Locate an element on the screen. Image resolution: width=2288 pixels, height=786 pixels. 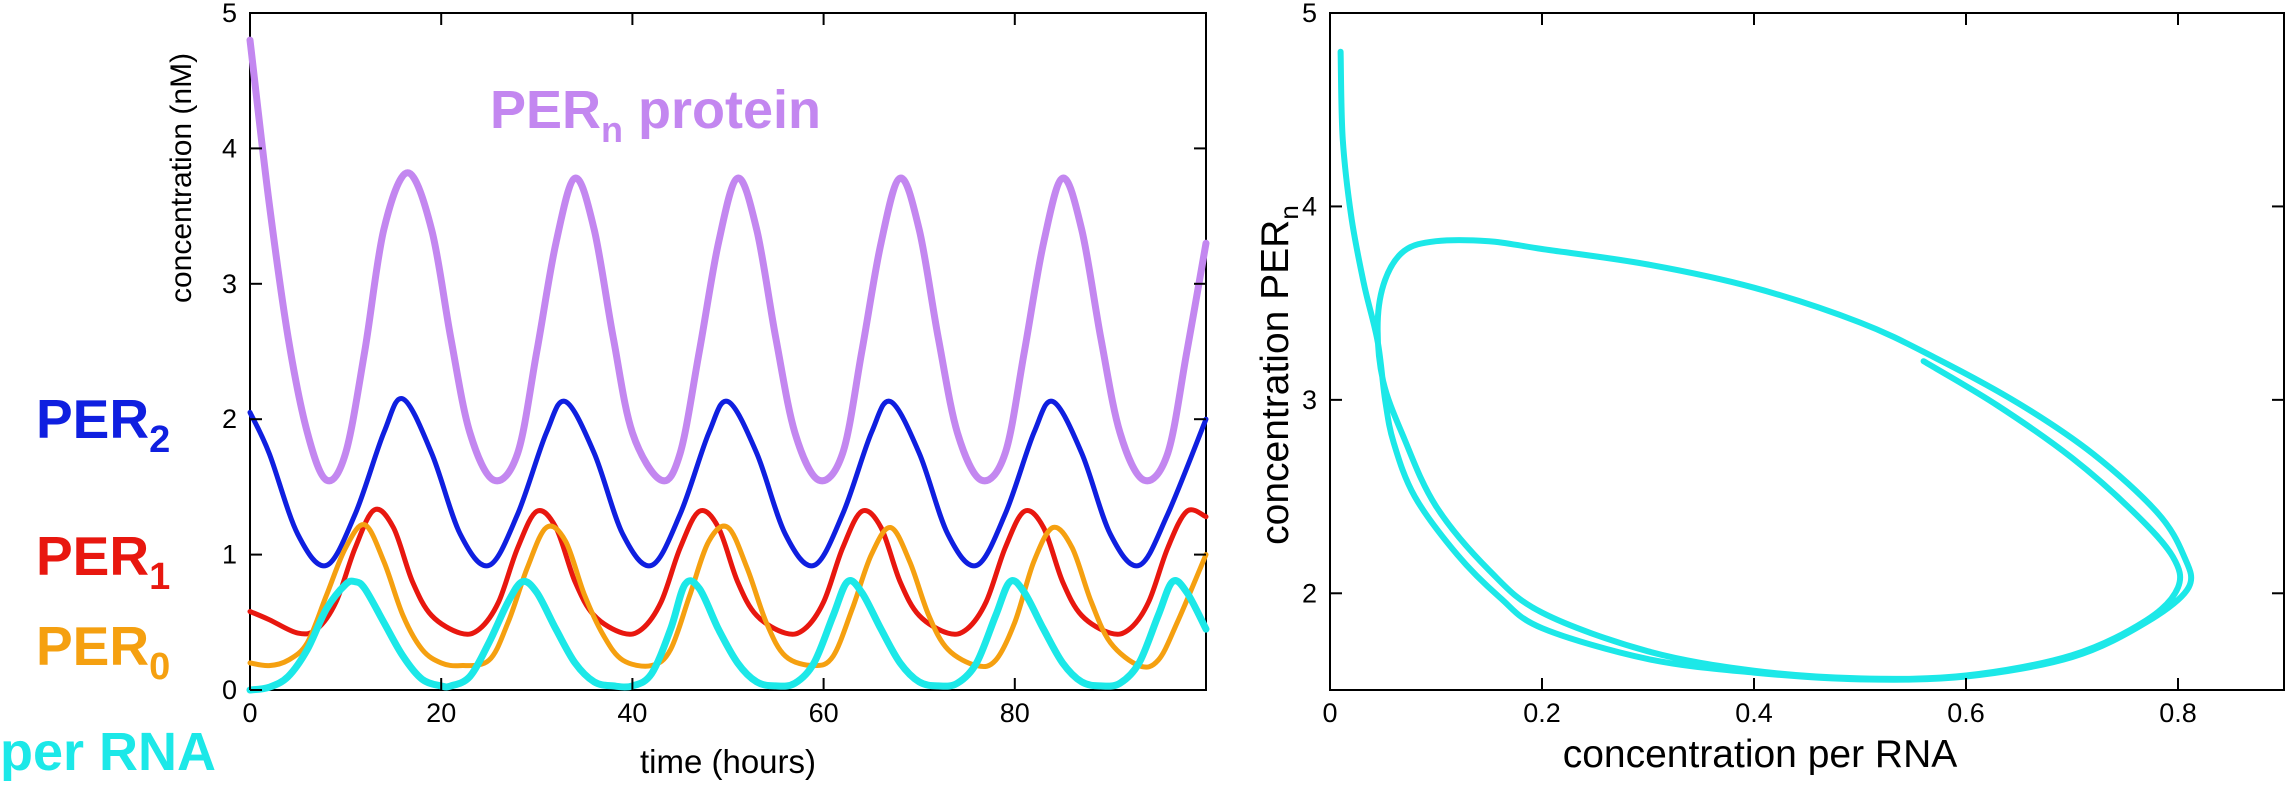
right-y-axis-label-sub: n is located at coordinates (1289, 212).